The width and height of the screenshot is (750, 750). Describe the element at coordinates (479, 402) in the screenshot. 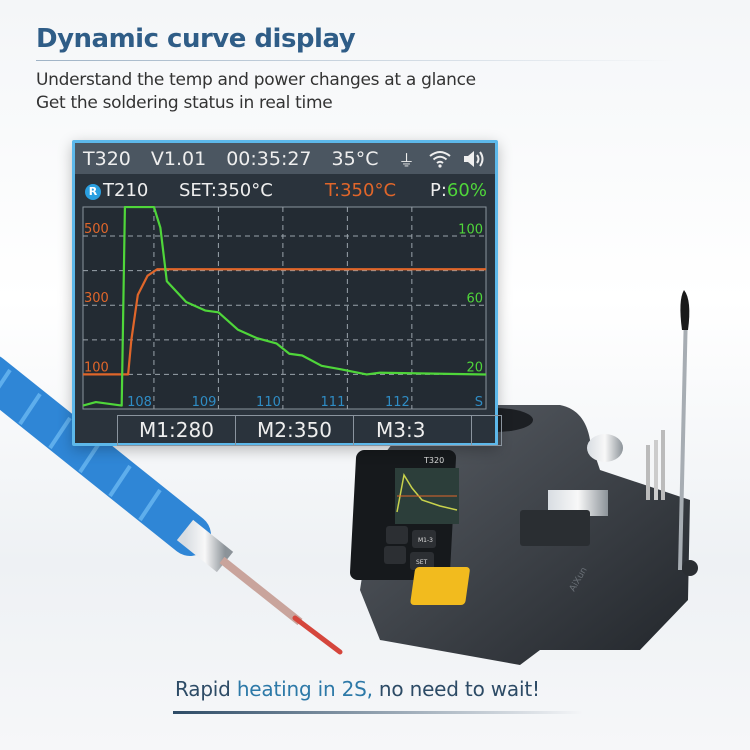

I see `x-axis-unit: S` at that location.